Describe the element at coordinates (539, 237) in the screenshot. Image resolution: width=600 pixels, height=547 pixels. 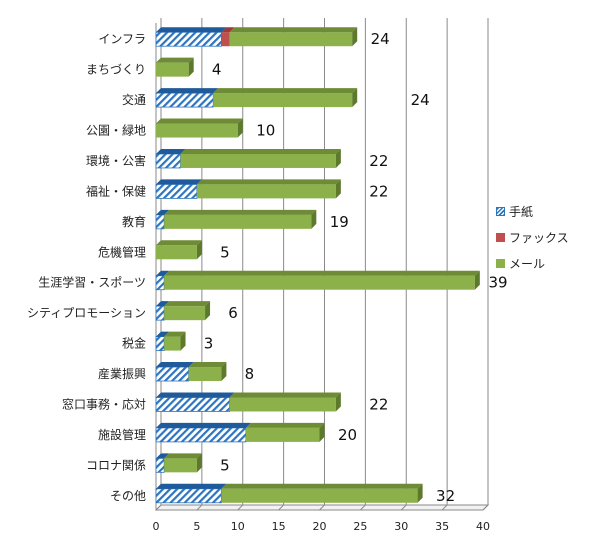
I see `legend-label-fax: ファックス` at that location.